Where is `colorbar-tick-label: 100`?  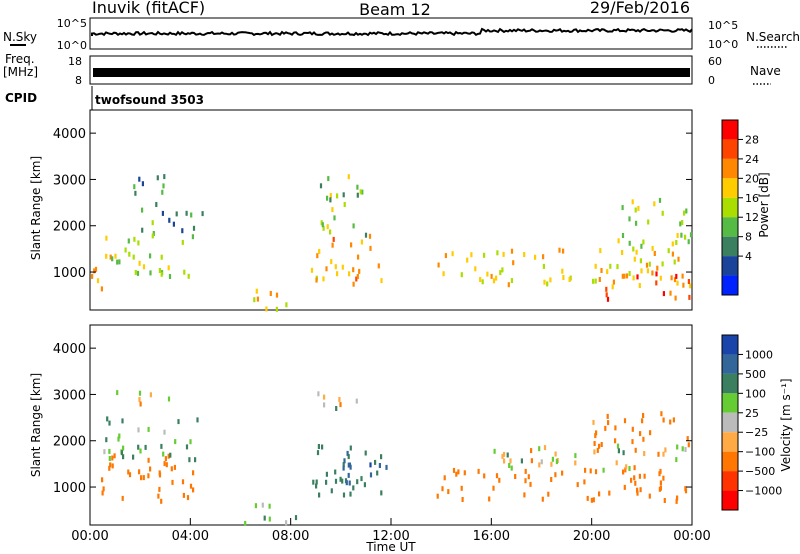
colorbar-tick-label: 100 is located at coordinates (755, 393).